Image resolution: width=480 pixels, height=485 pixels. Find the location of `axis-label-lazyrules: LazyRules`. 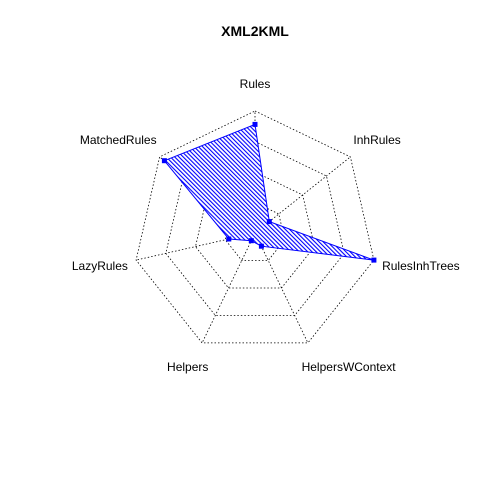

axis-label-lazyrules: LazyRules is located at coordinates (100, 266).